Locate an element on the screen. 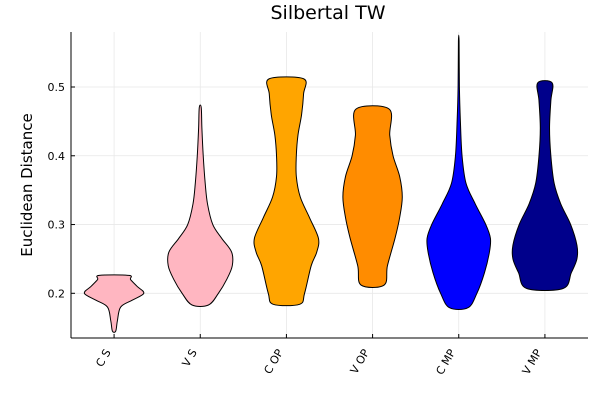 This screenshot has width=600, height=400. violin-v-mp is located at coordinates (545, 185).